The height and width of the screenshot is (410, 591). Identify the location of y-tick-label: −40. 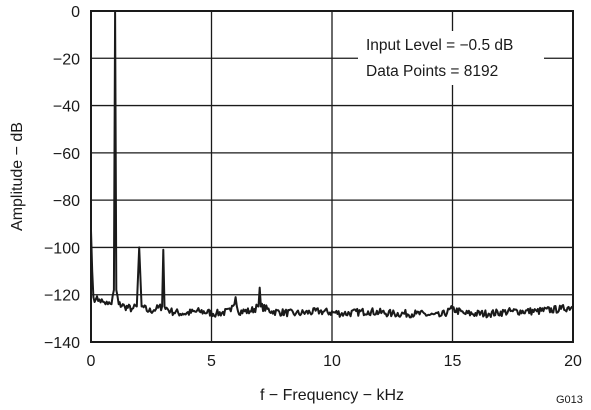
(66, 107).